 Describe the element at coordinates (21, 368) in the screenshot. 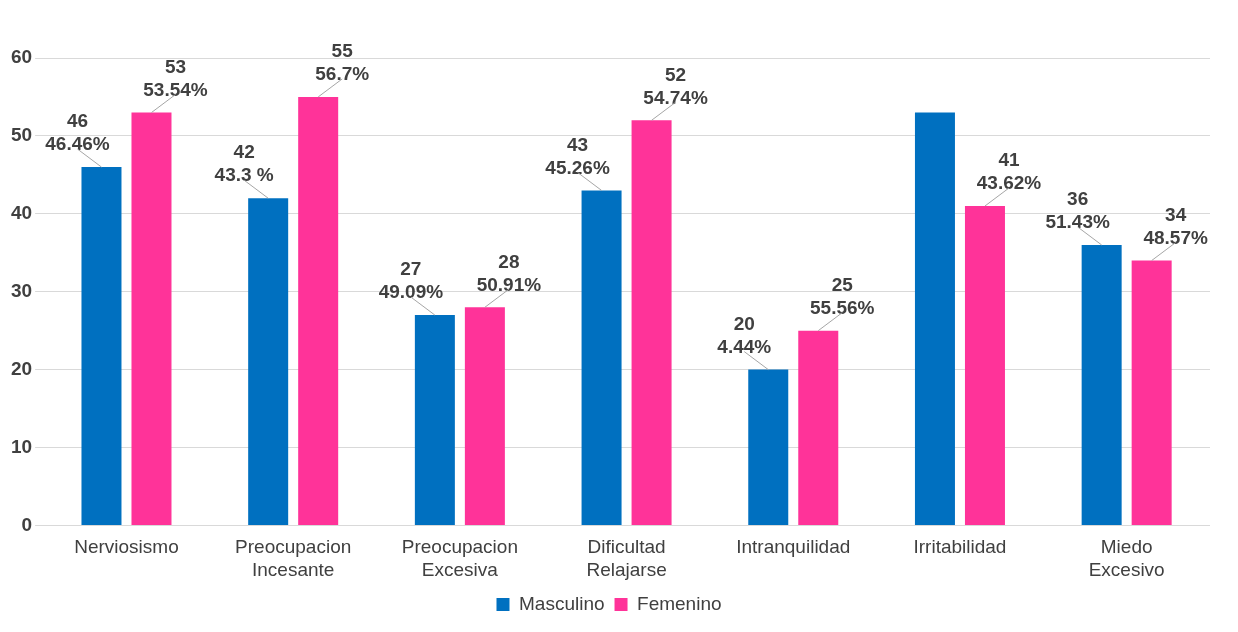

I see `y-tick-label: 20` at that location.